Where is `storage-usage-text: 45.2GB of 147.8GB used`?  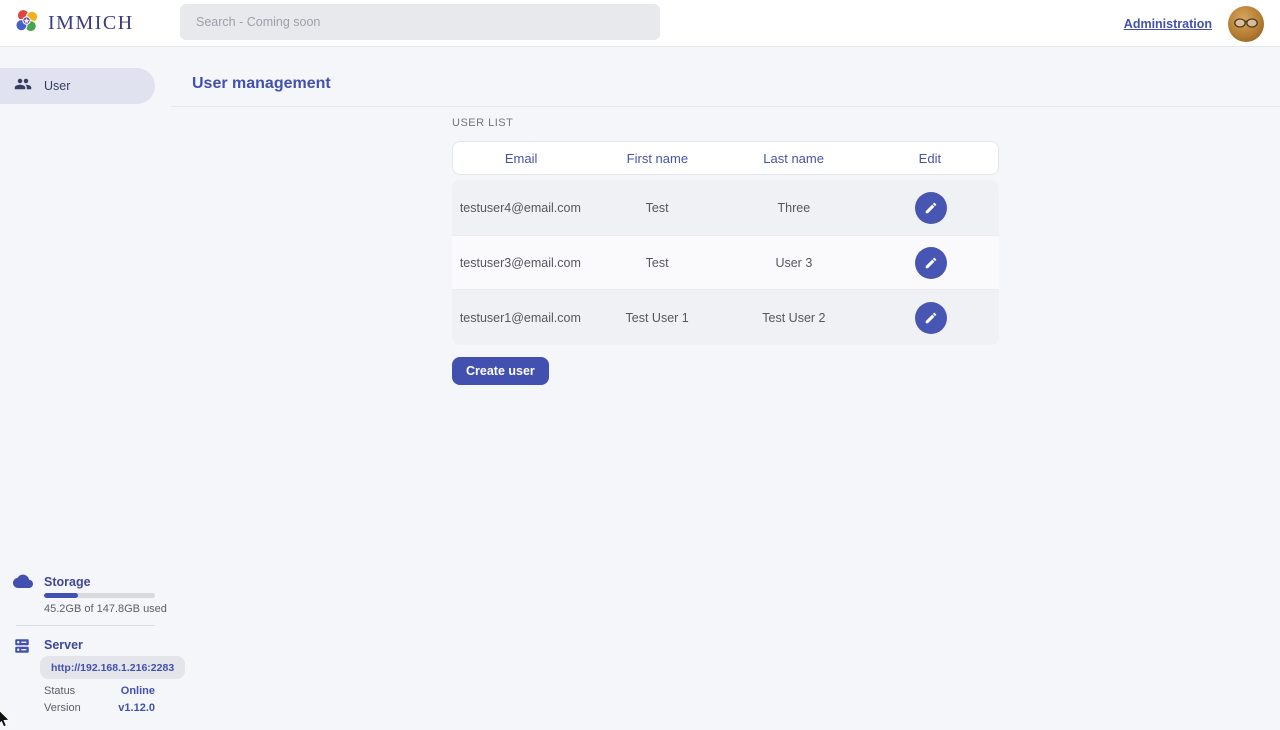 storage-usage-text: 45.2GB of 147.8GB used is located at coordinates (105, 609).